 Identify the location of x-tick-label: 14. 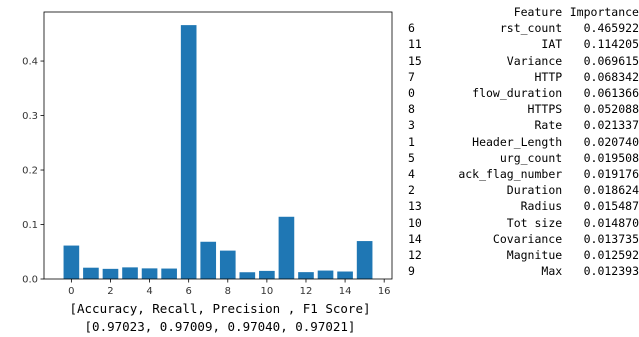
(345, 291).